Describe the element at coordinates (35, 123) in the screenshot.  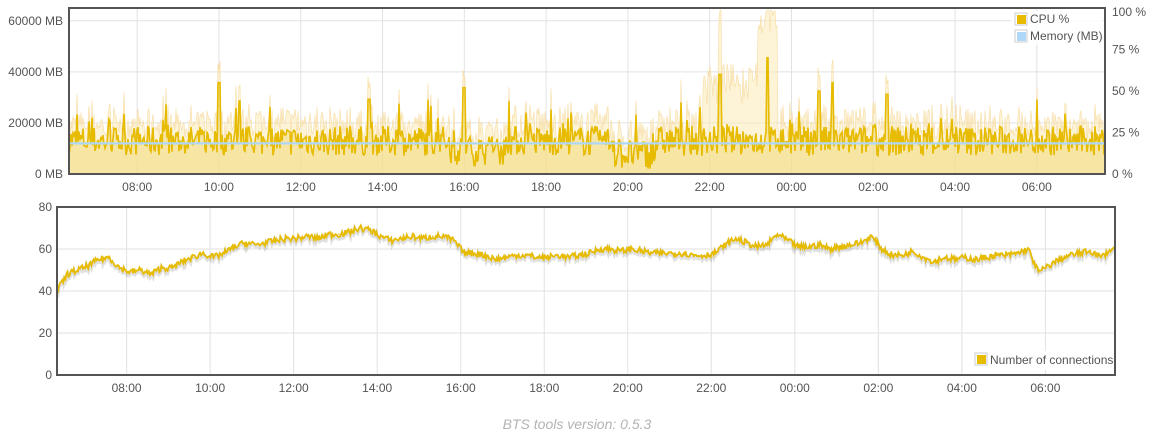
I see `y-left-tick-label: 20000 MB` at that location.